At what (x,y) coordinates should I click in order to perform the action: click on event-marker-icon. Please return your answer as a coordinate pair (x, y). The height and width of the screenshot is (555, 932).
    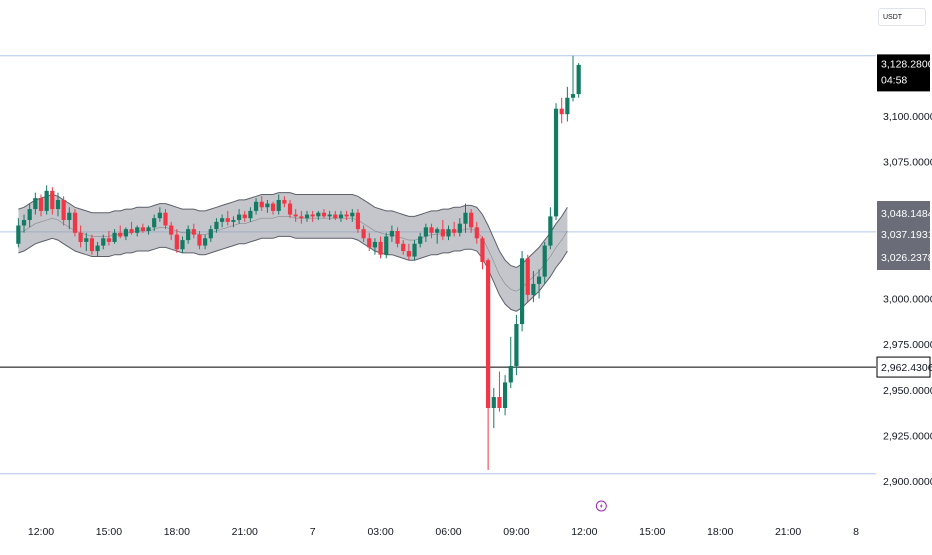
    Looking at the image, I should click on (601, 506).